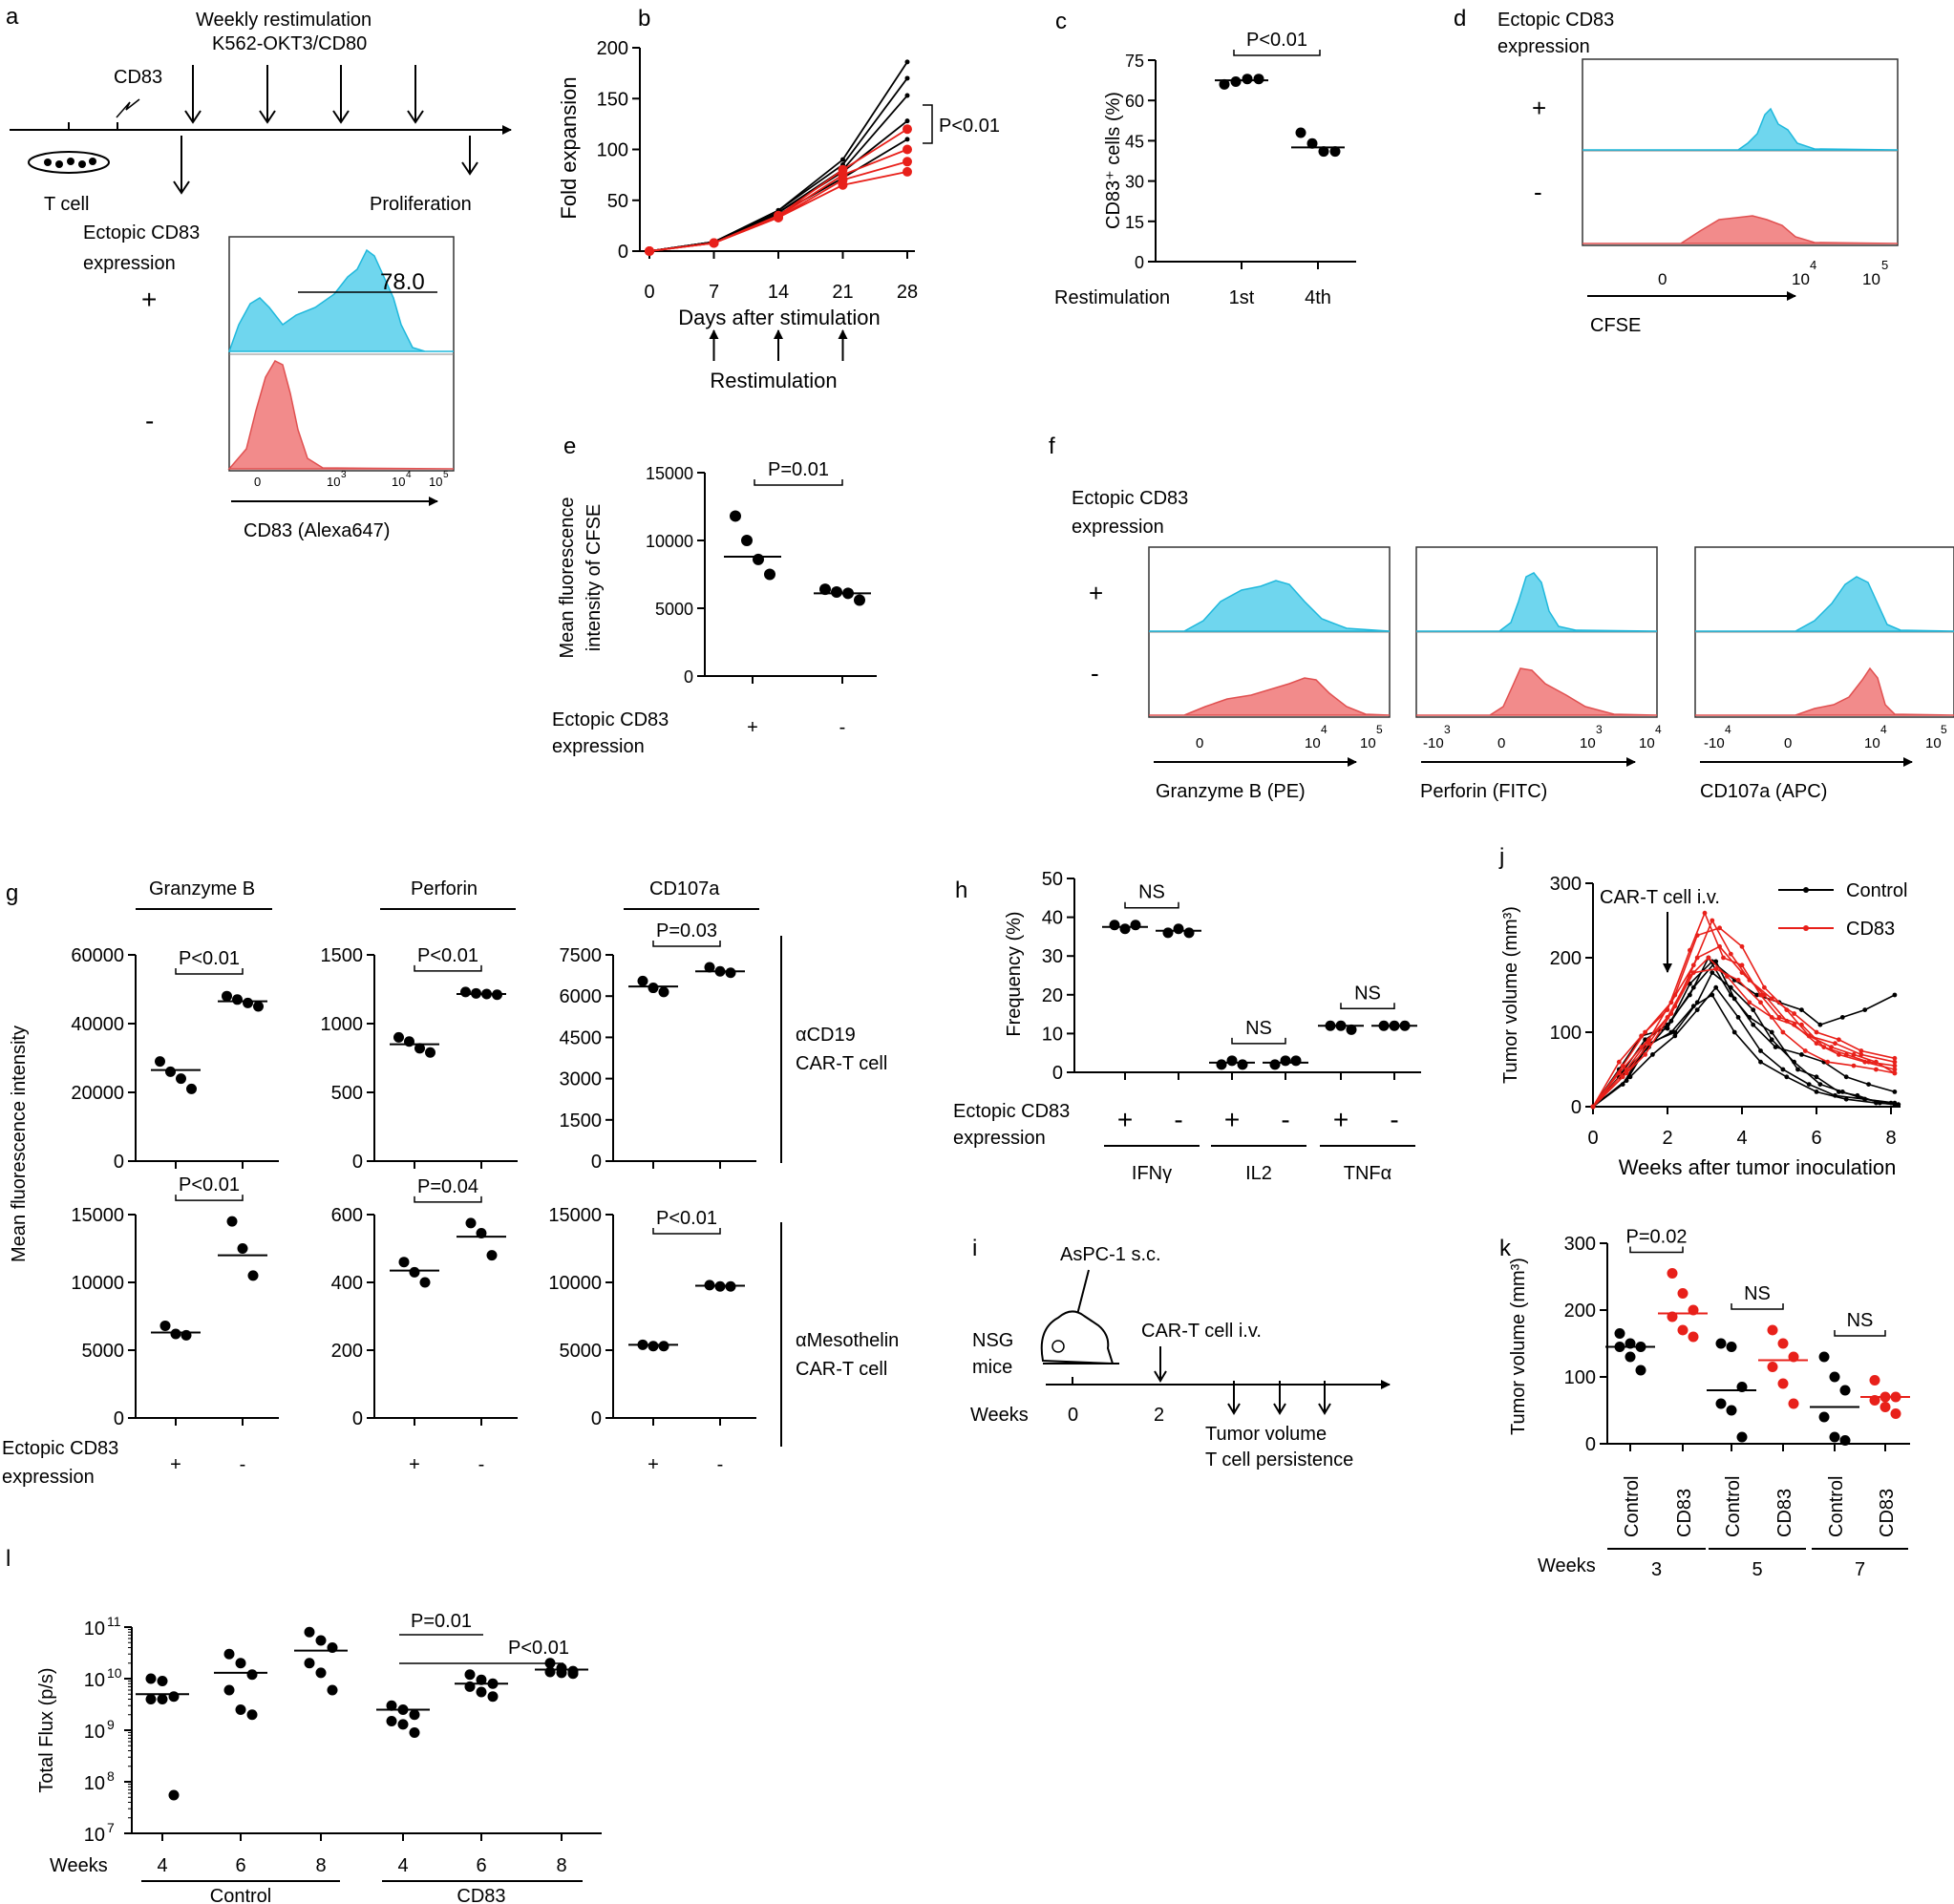 This screenshot has height=1904, width=1954. I want to click on plus-sign: +, so click(149, 299).